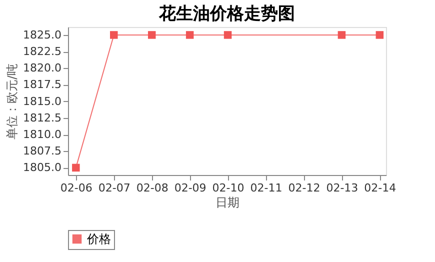  I want to click on y-tick-label: 1810.0, so click(42, 135).